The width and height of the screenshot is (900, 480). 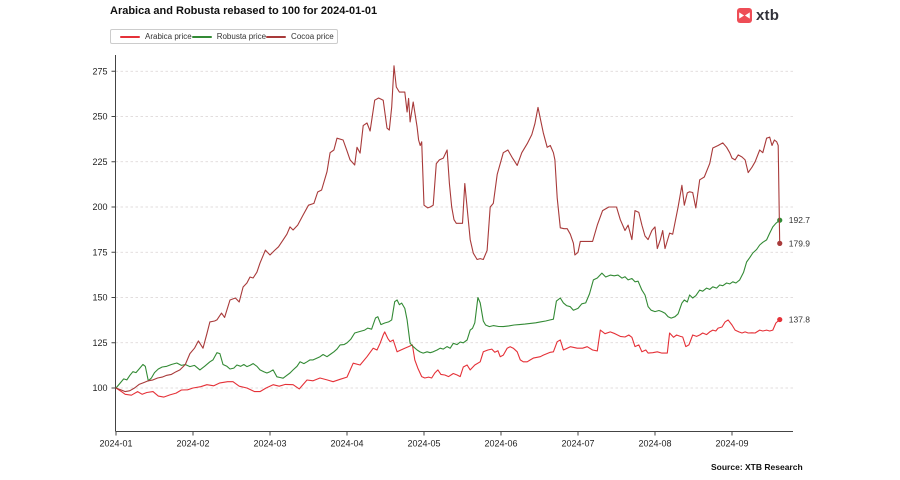 I want to click on series-line-arabica, so click(x=448, y=358).